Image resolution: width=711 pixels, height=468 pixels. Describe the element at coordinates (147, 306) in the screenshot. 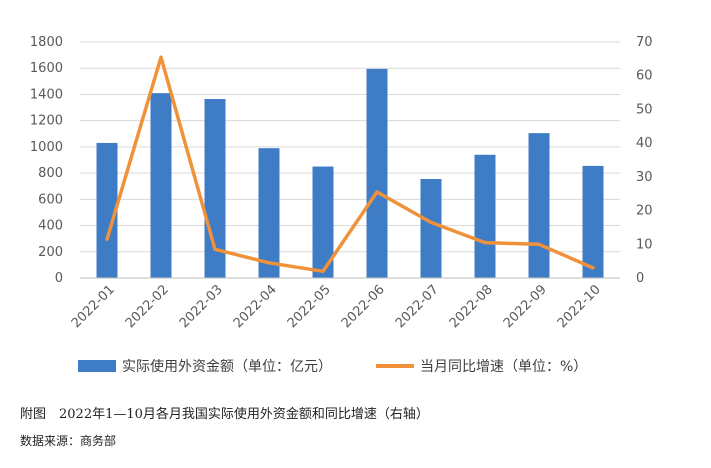

I see `x-tick-label: 2022-02` at that location.